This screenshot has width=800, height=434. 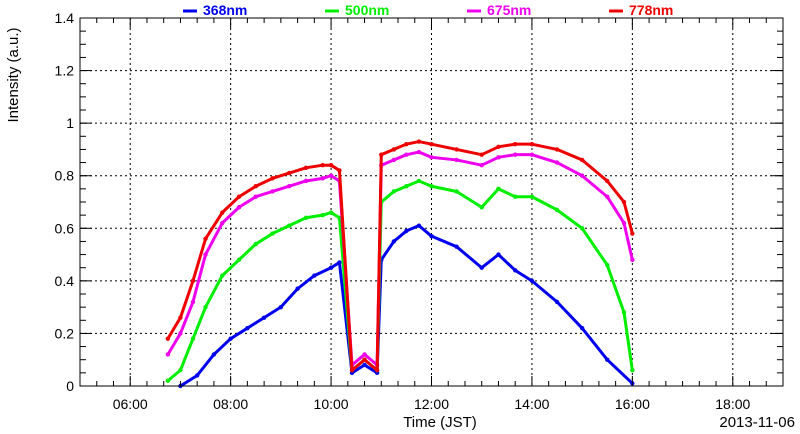 What do you see at coordinates (65, 281) in the screenshot?
I see `y-tick-label: 0.4` at bounding box center [65, 281].